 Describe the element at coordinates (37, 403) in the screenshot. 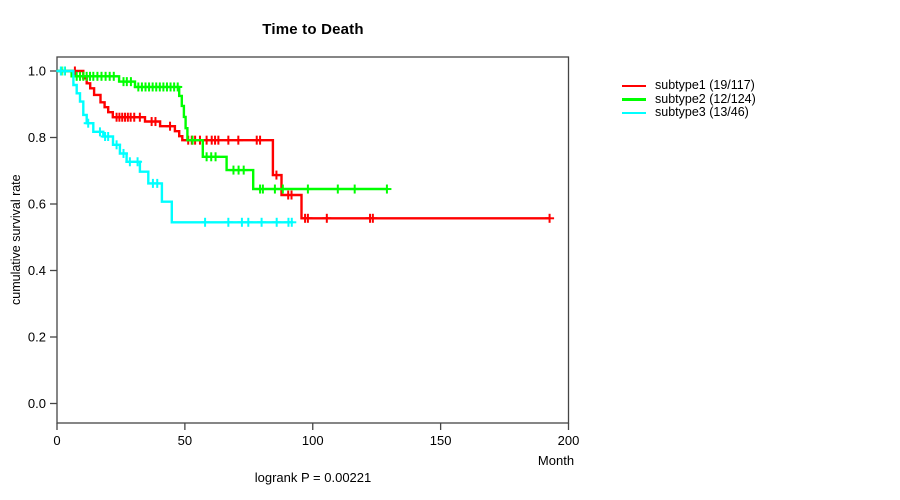

I see `y-tick-label: 0.0` at that location.